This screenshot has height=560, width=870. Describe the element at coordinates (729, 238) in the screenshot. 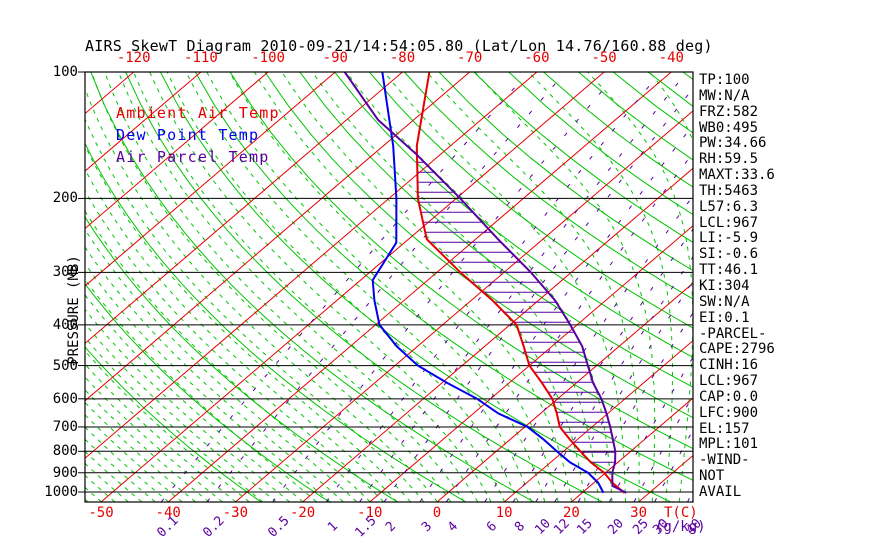

I see `stat-line: LI:-5.9` at that location.